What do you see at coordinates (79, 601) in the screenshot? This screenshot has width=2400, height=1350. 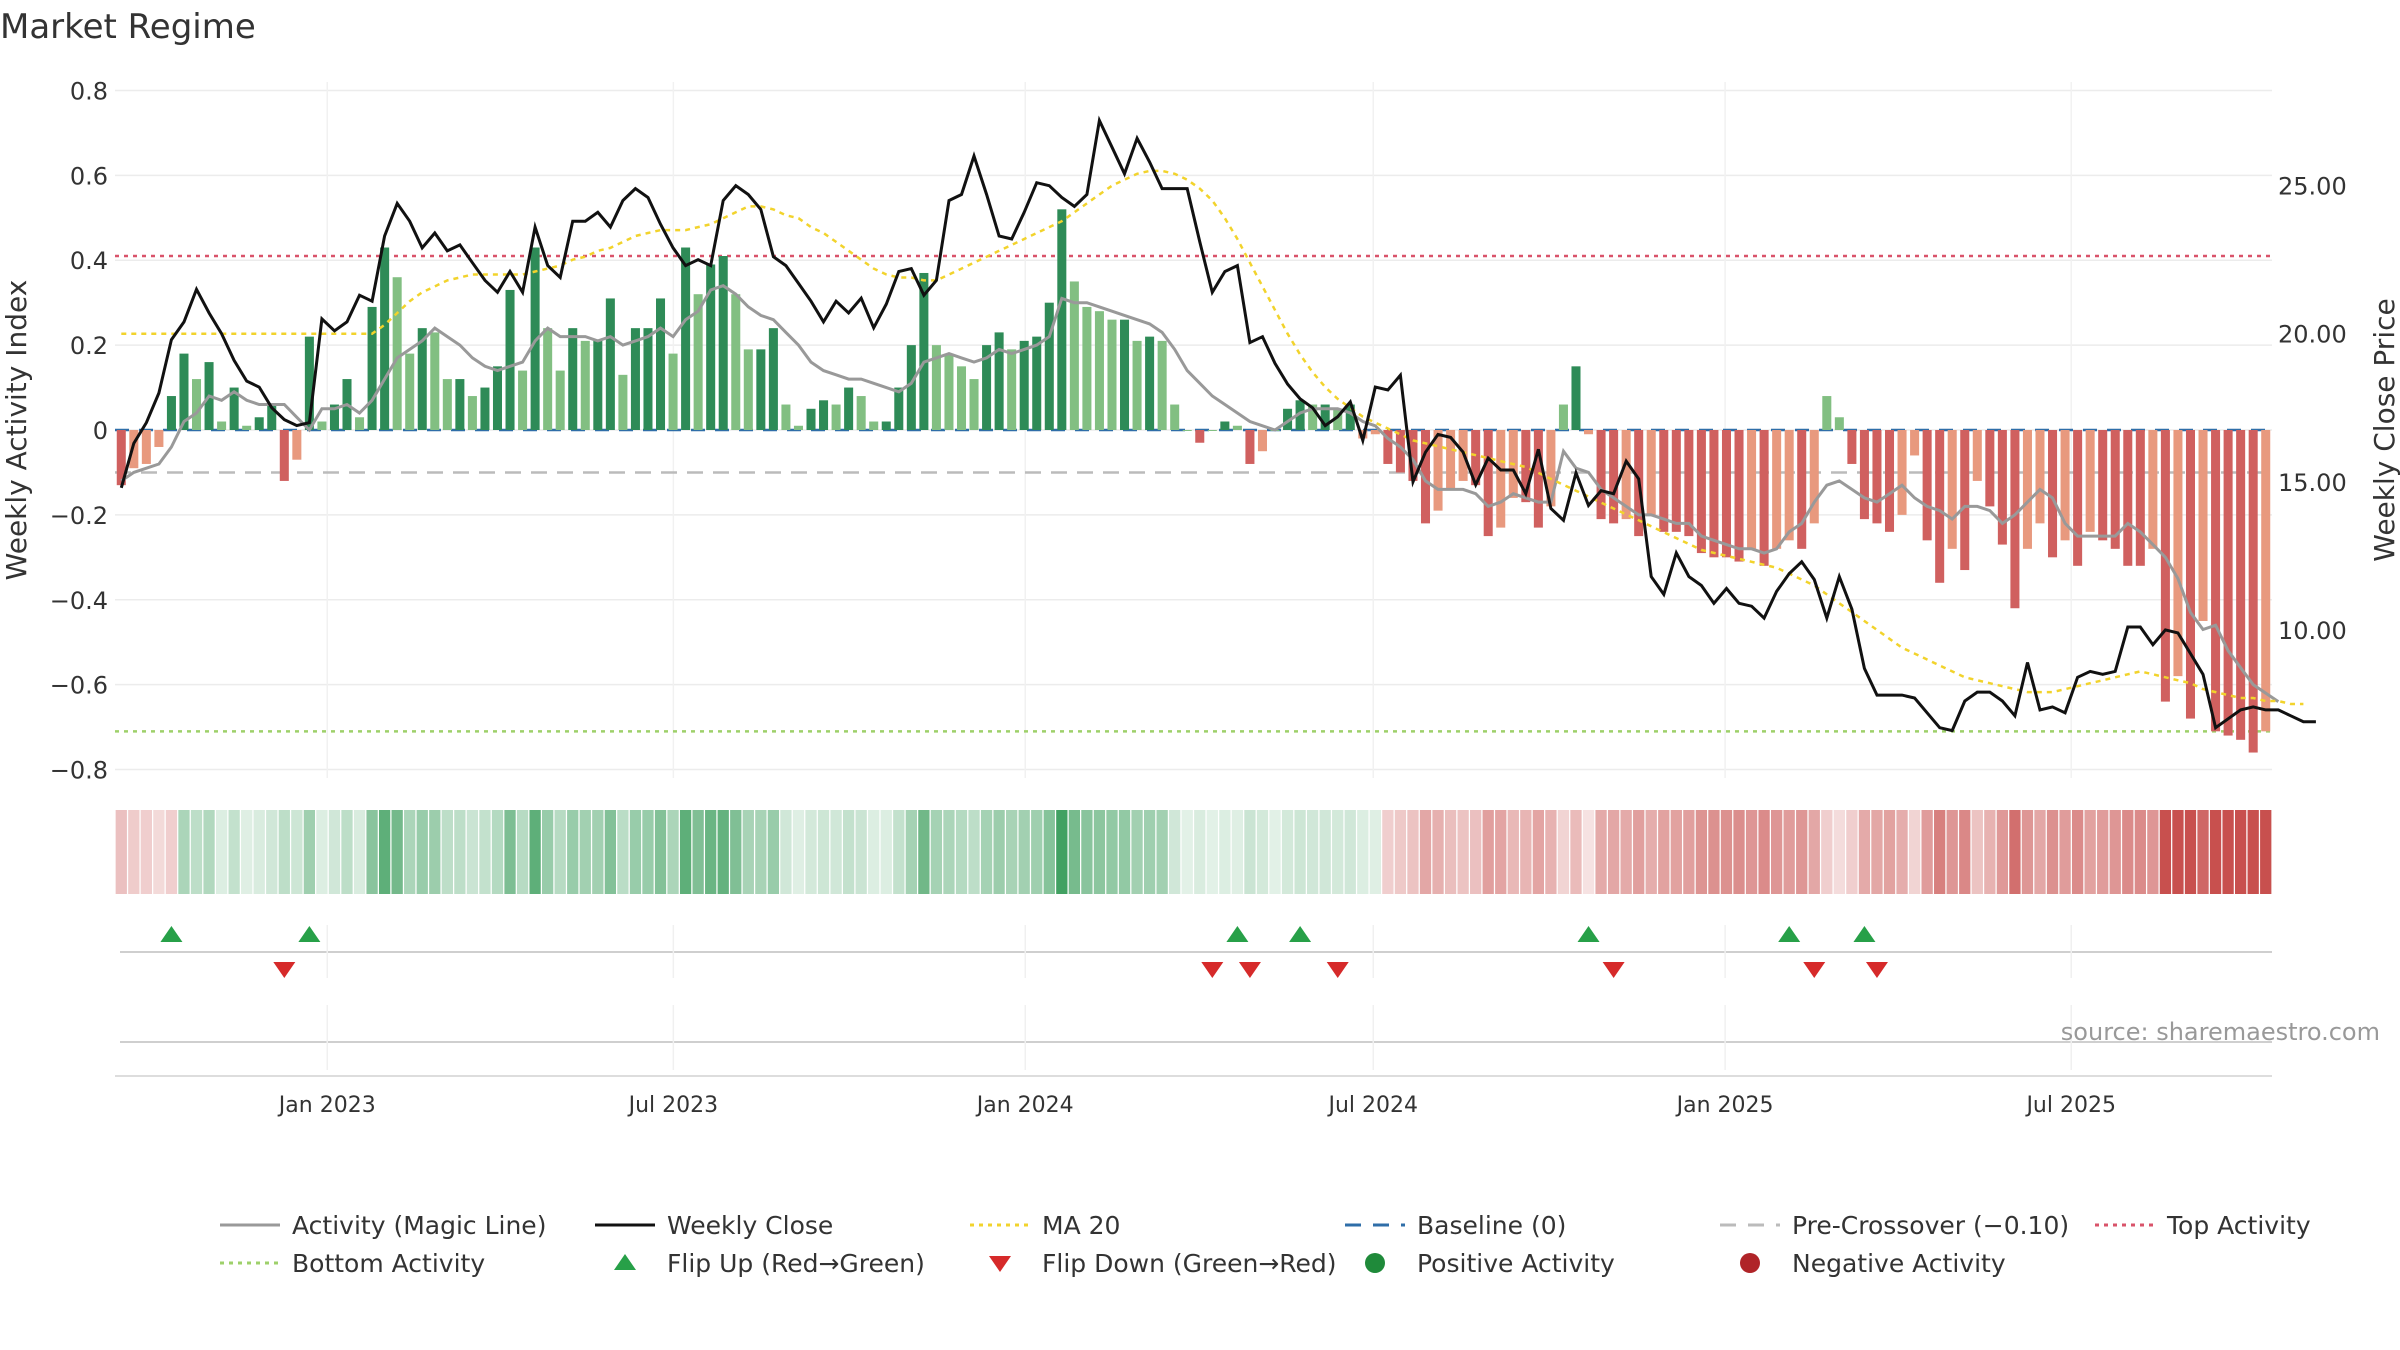 I see `left-tick-label: −0.4` at bounding box center [79, 601].